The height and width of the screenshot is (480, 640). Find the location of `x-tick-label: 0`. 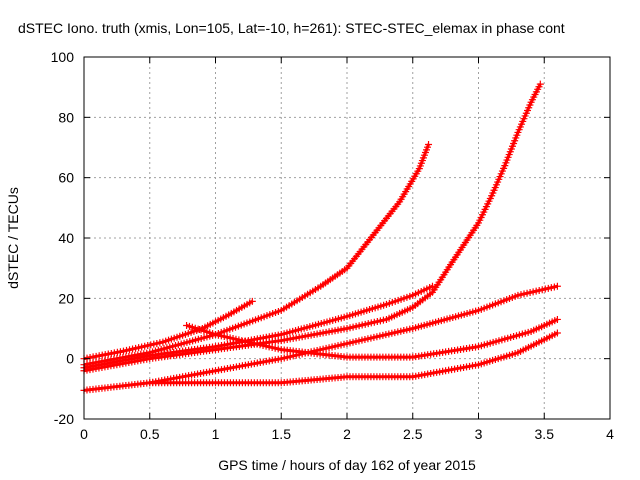

x-tick-label: 0 is located at coordinates (84, 434).